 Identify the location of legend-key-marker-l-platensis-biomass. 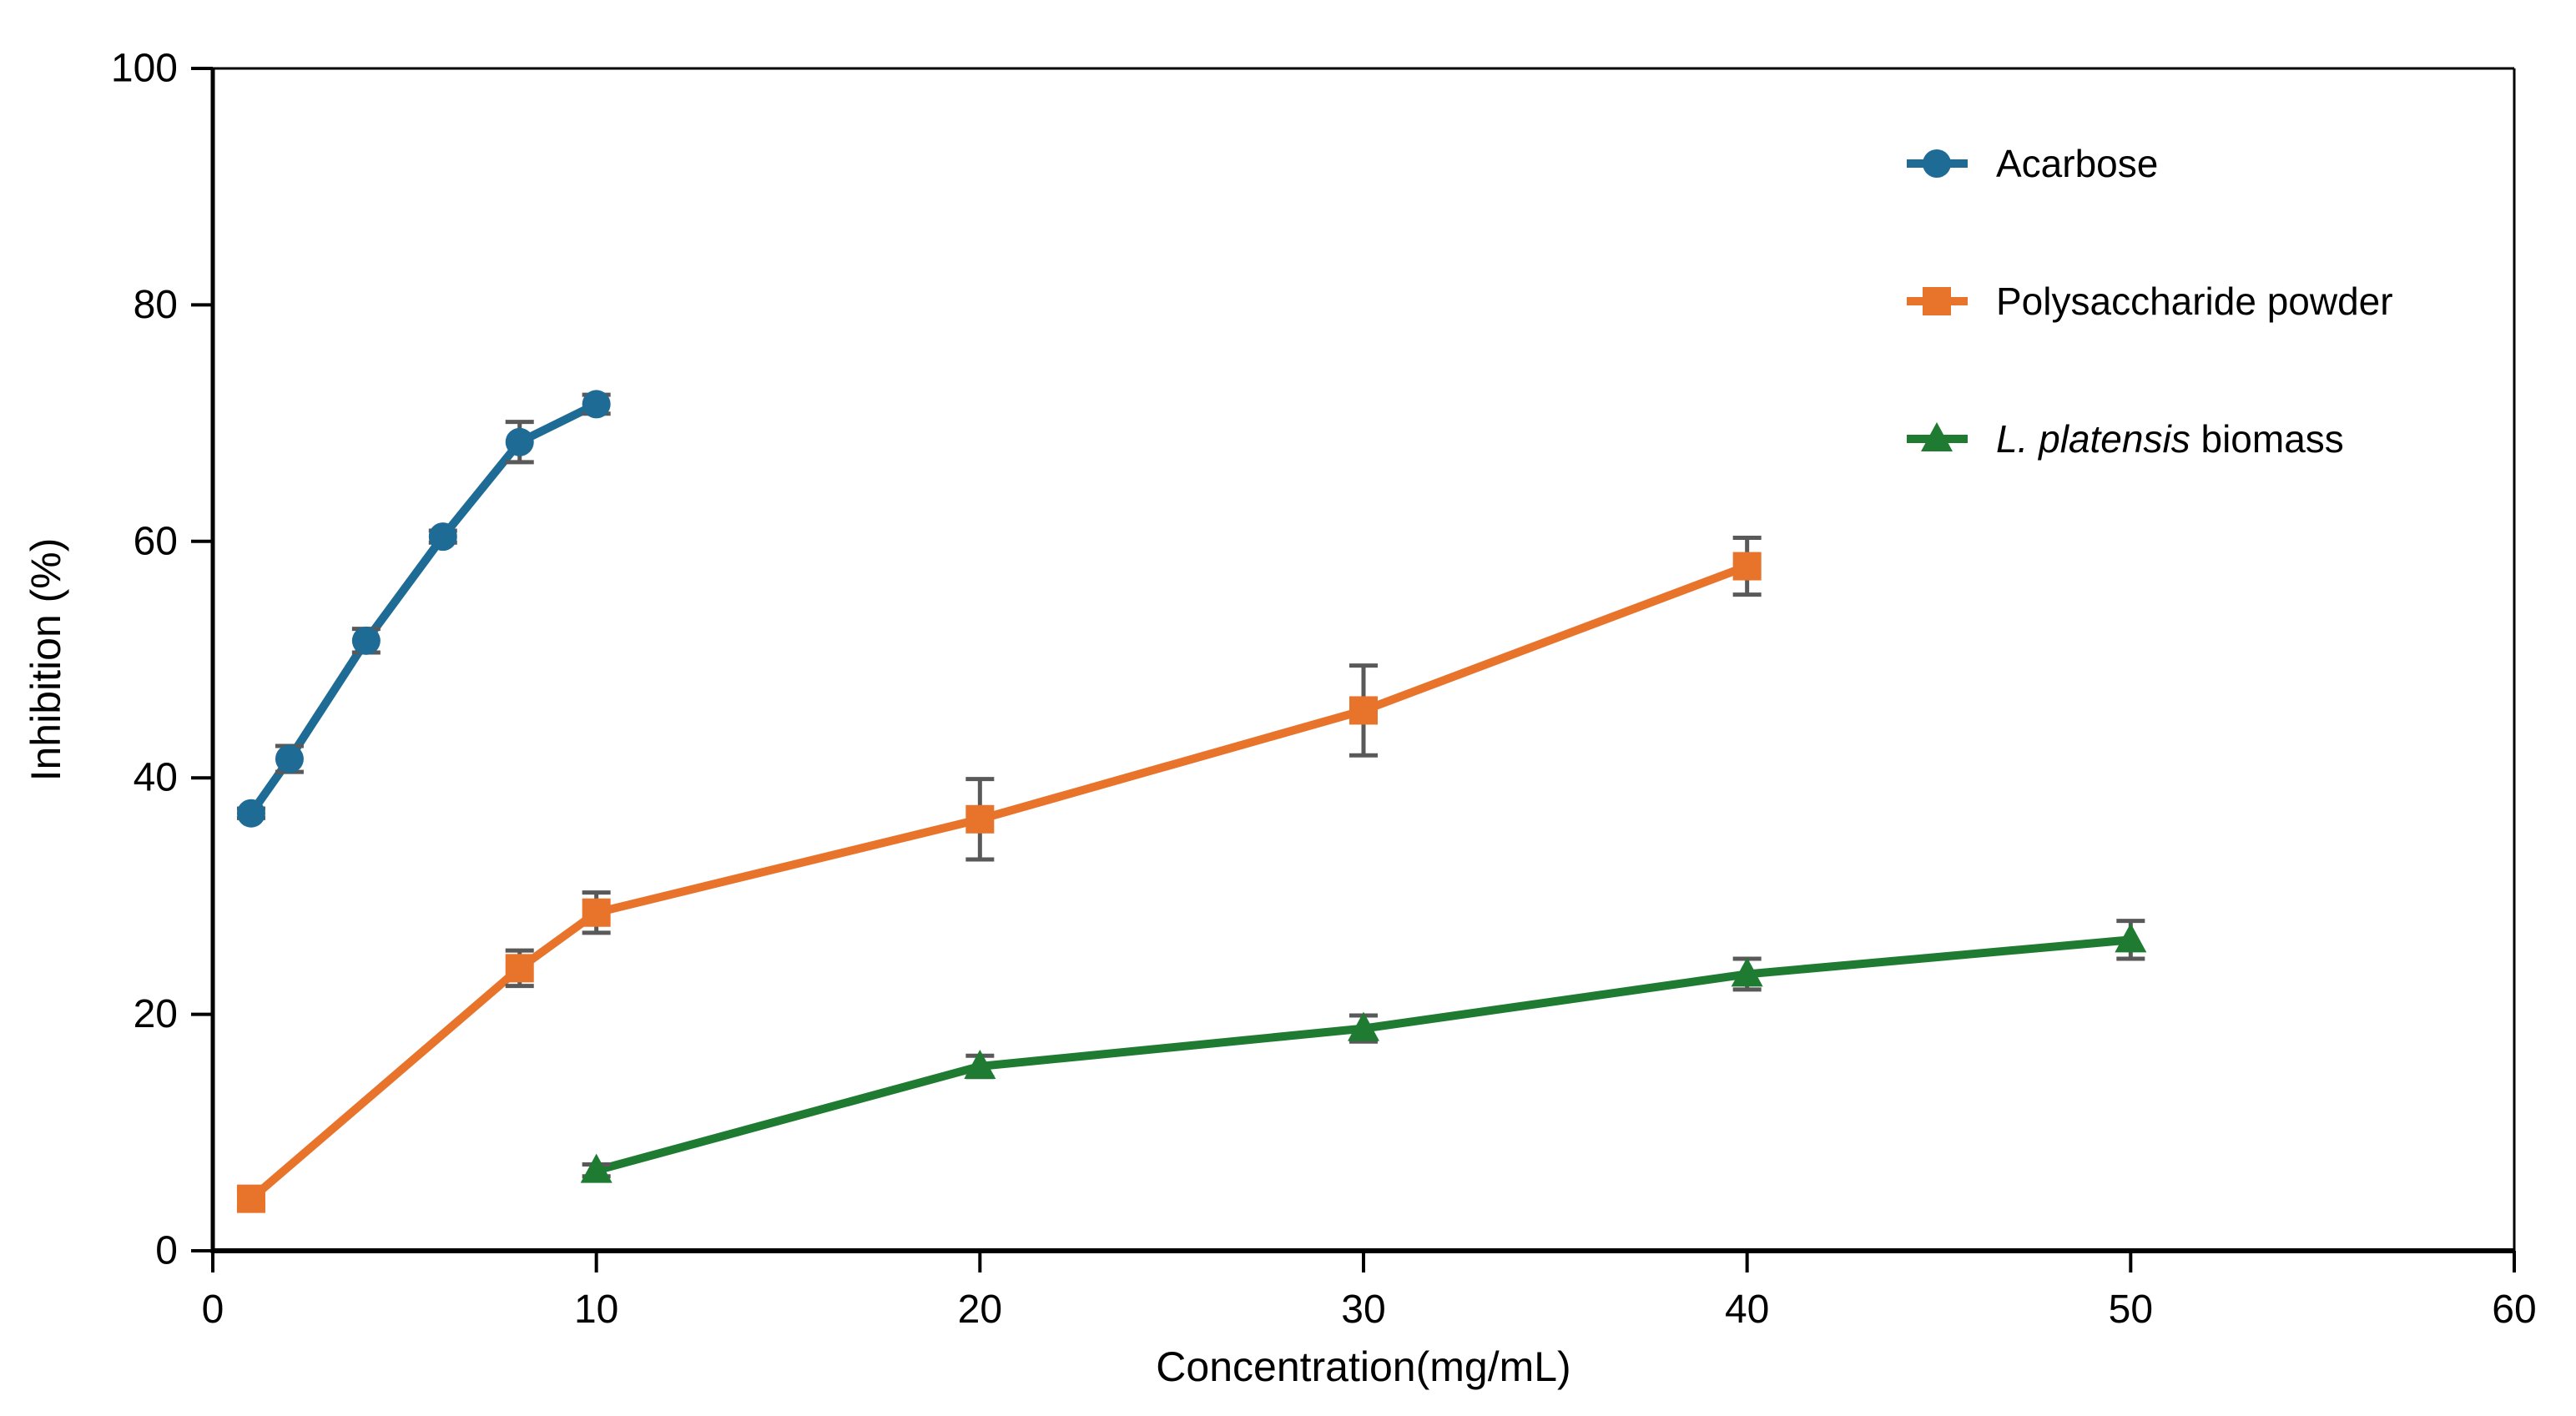
(1937, 436).